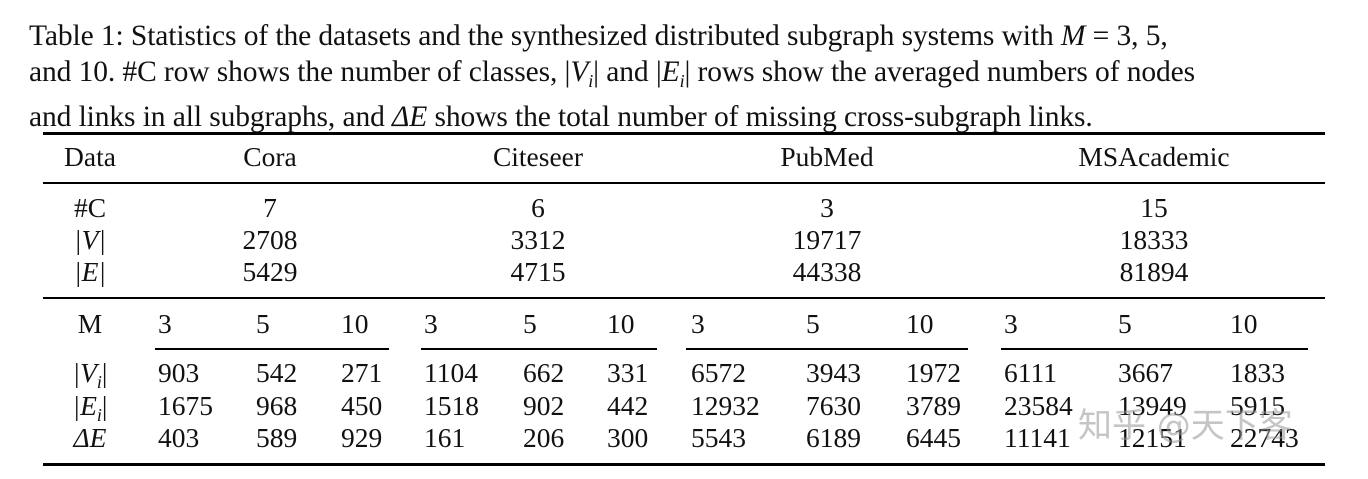 The image size is (1368, 479). Describe the element at coordinates (579, 72) in the screenshot. I see `math-v: V` at that location.